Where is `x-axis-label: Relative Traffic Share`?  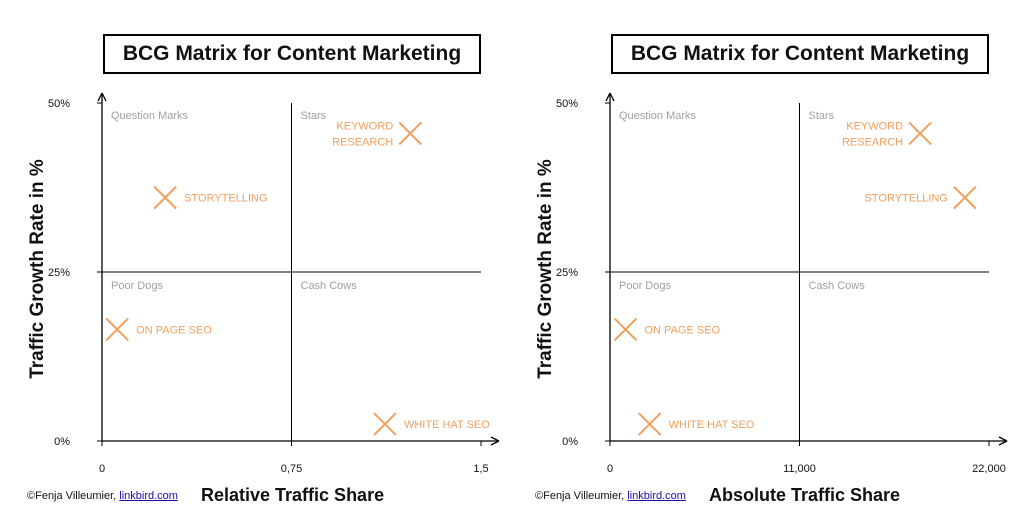
x-axis-label: Relative Traffic Share is located at coordinates (293, 495).